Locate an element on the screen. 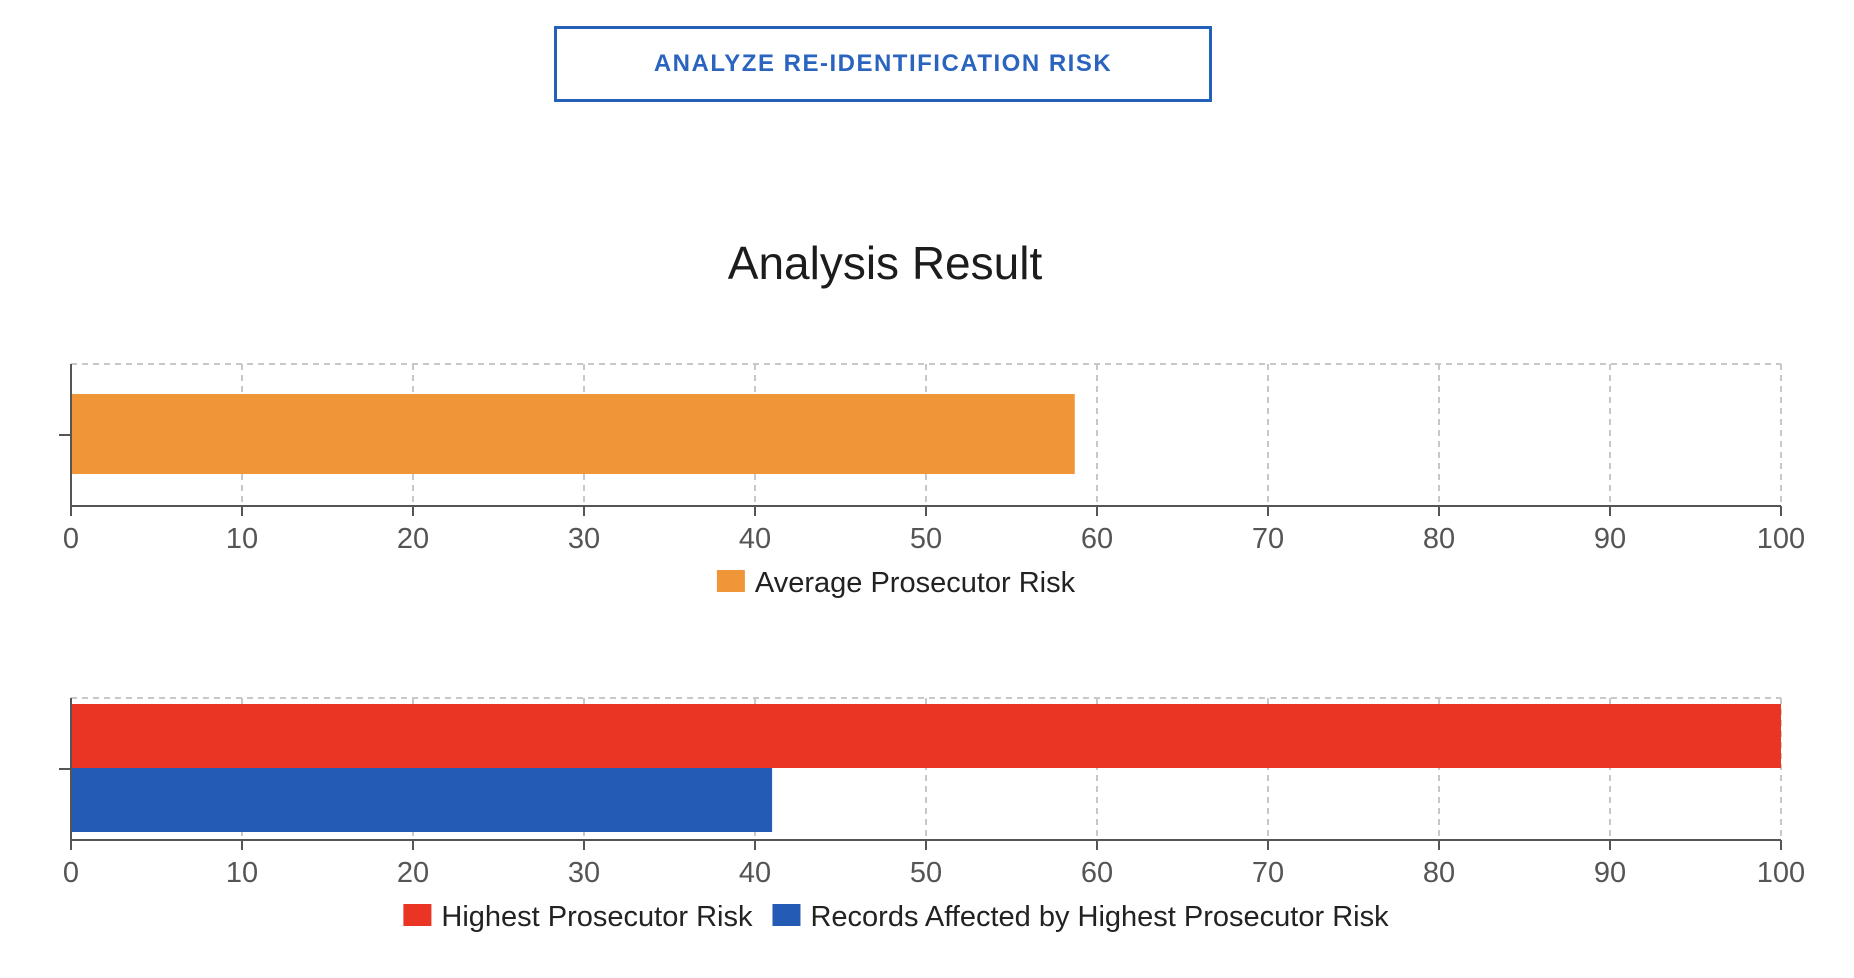 Image resolution: width=1854 pixels, height=978 pixels. legend-item: Average Prosecutor Risk is located at coordinates (896, 583).